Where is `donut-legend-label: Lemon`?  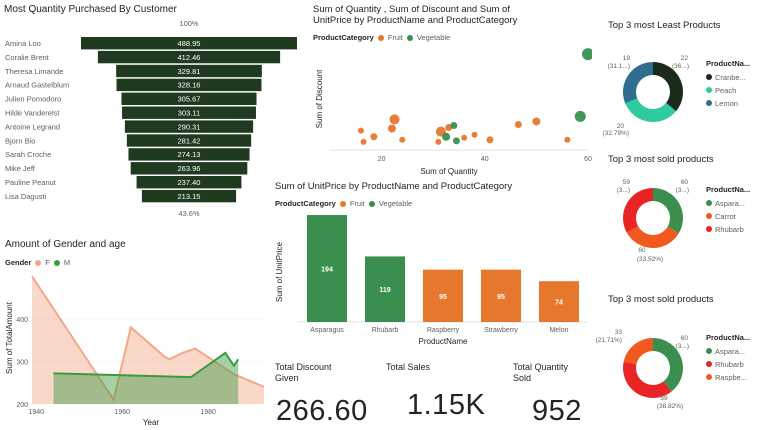 donut-legend-label: Lemon is located at coordinates (726, 103).